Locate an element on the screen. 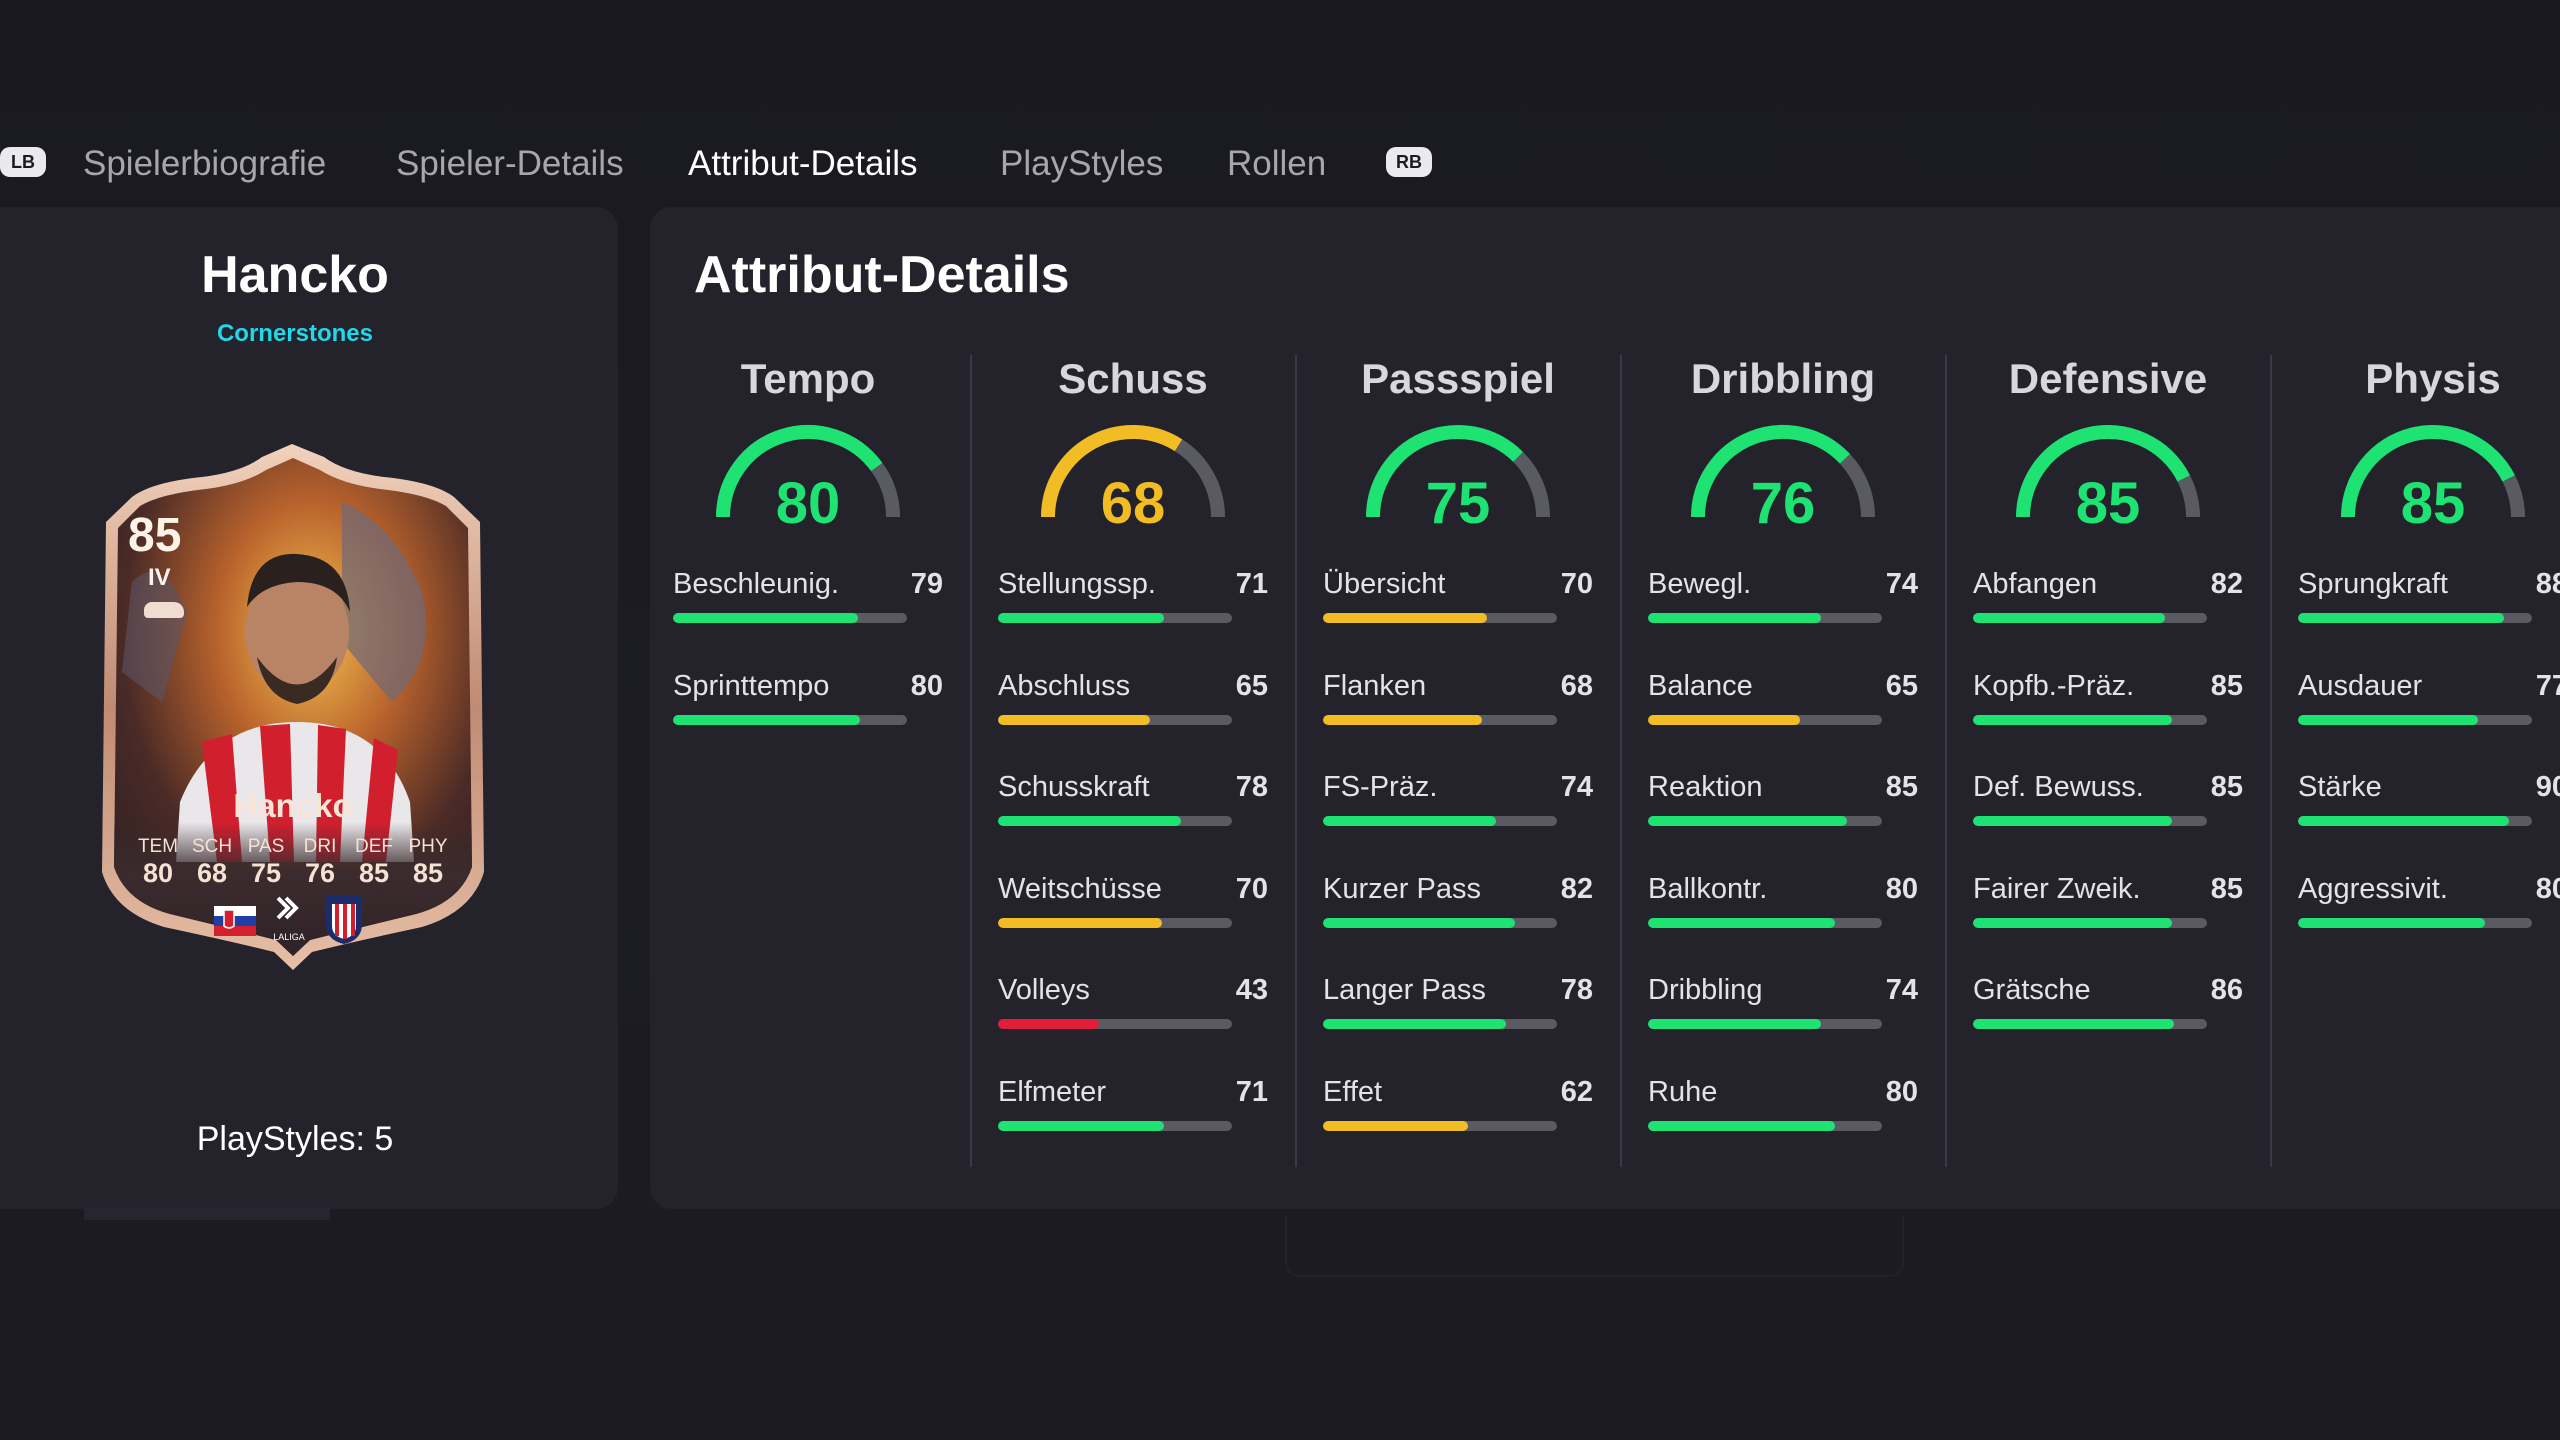  attribute-row: FS-Präz. 74 is located at coordinates (1458, 811).